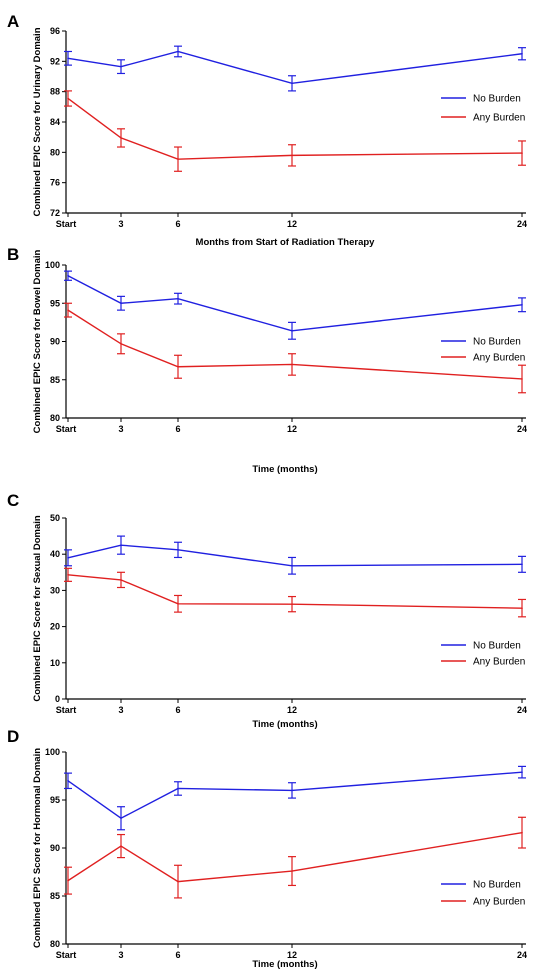  Describe the element at coordinates (13, 21) in the screenshot. I see `panel-a-letter: A` at that location.